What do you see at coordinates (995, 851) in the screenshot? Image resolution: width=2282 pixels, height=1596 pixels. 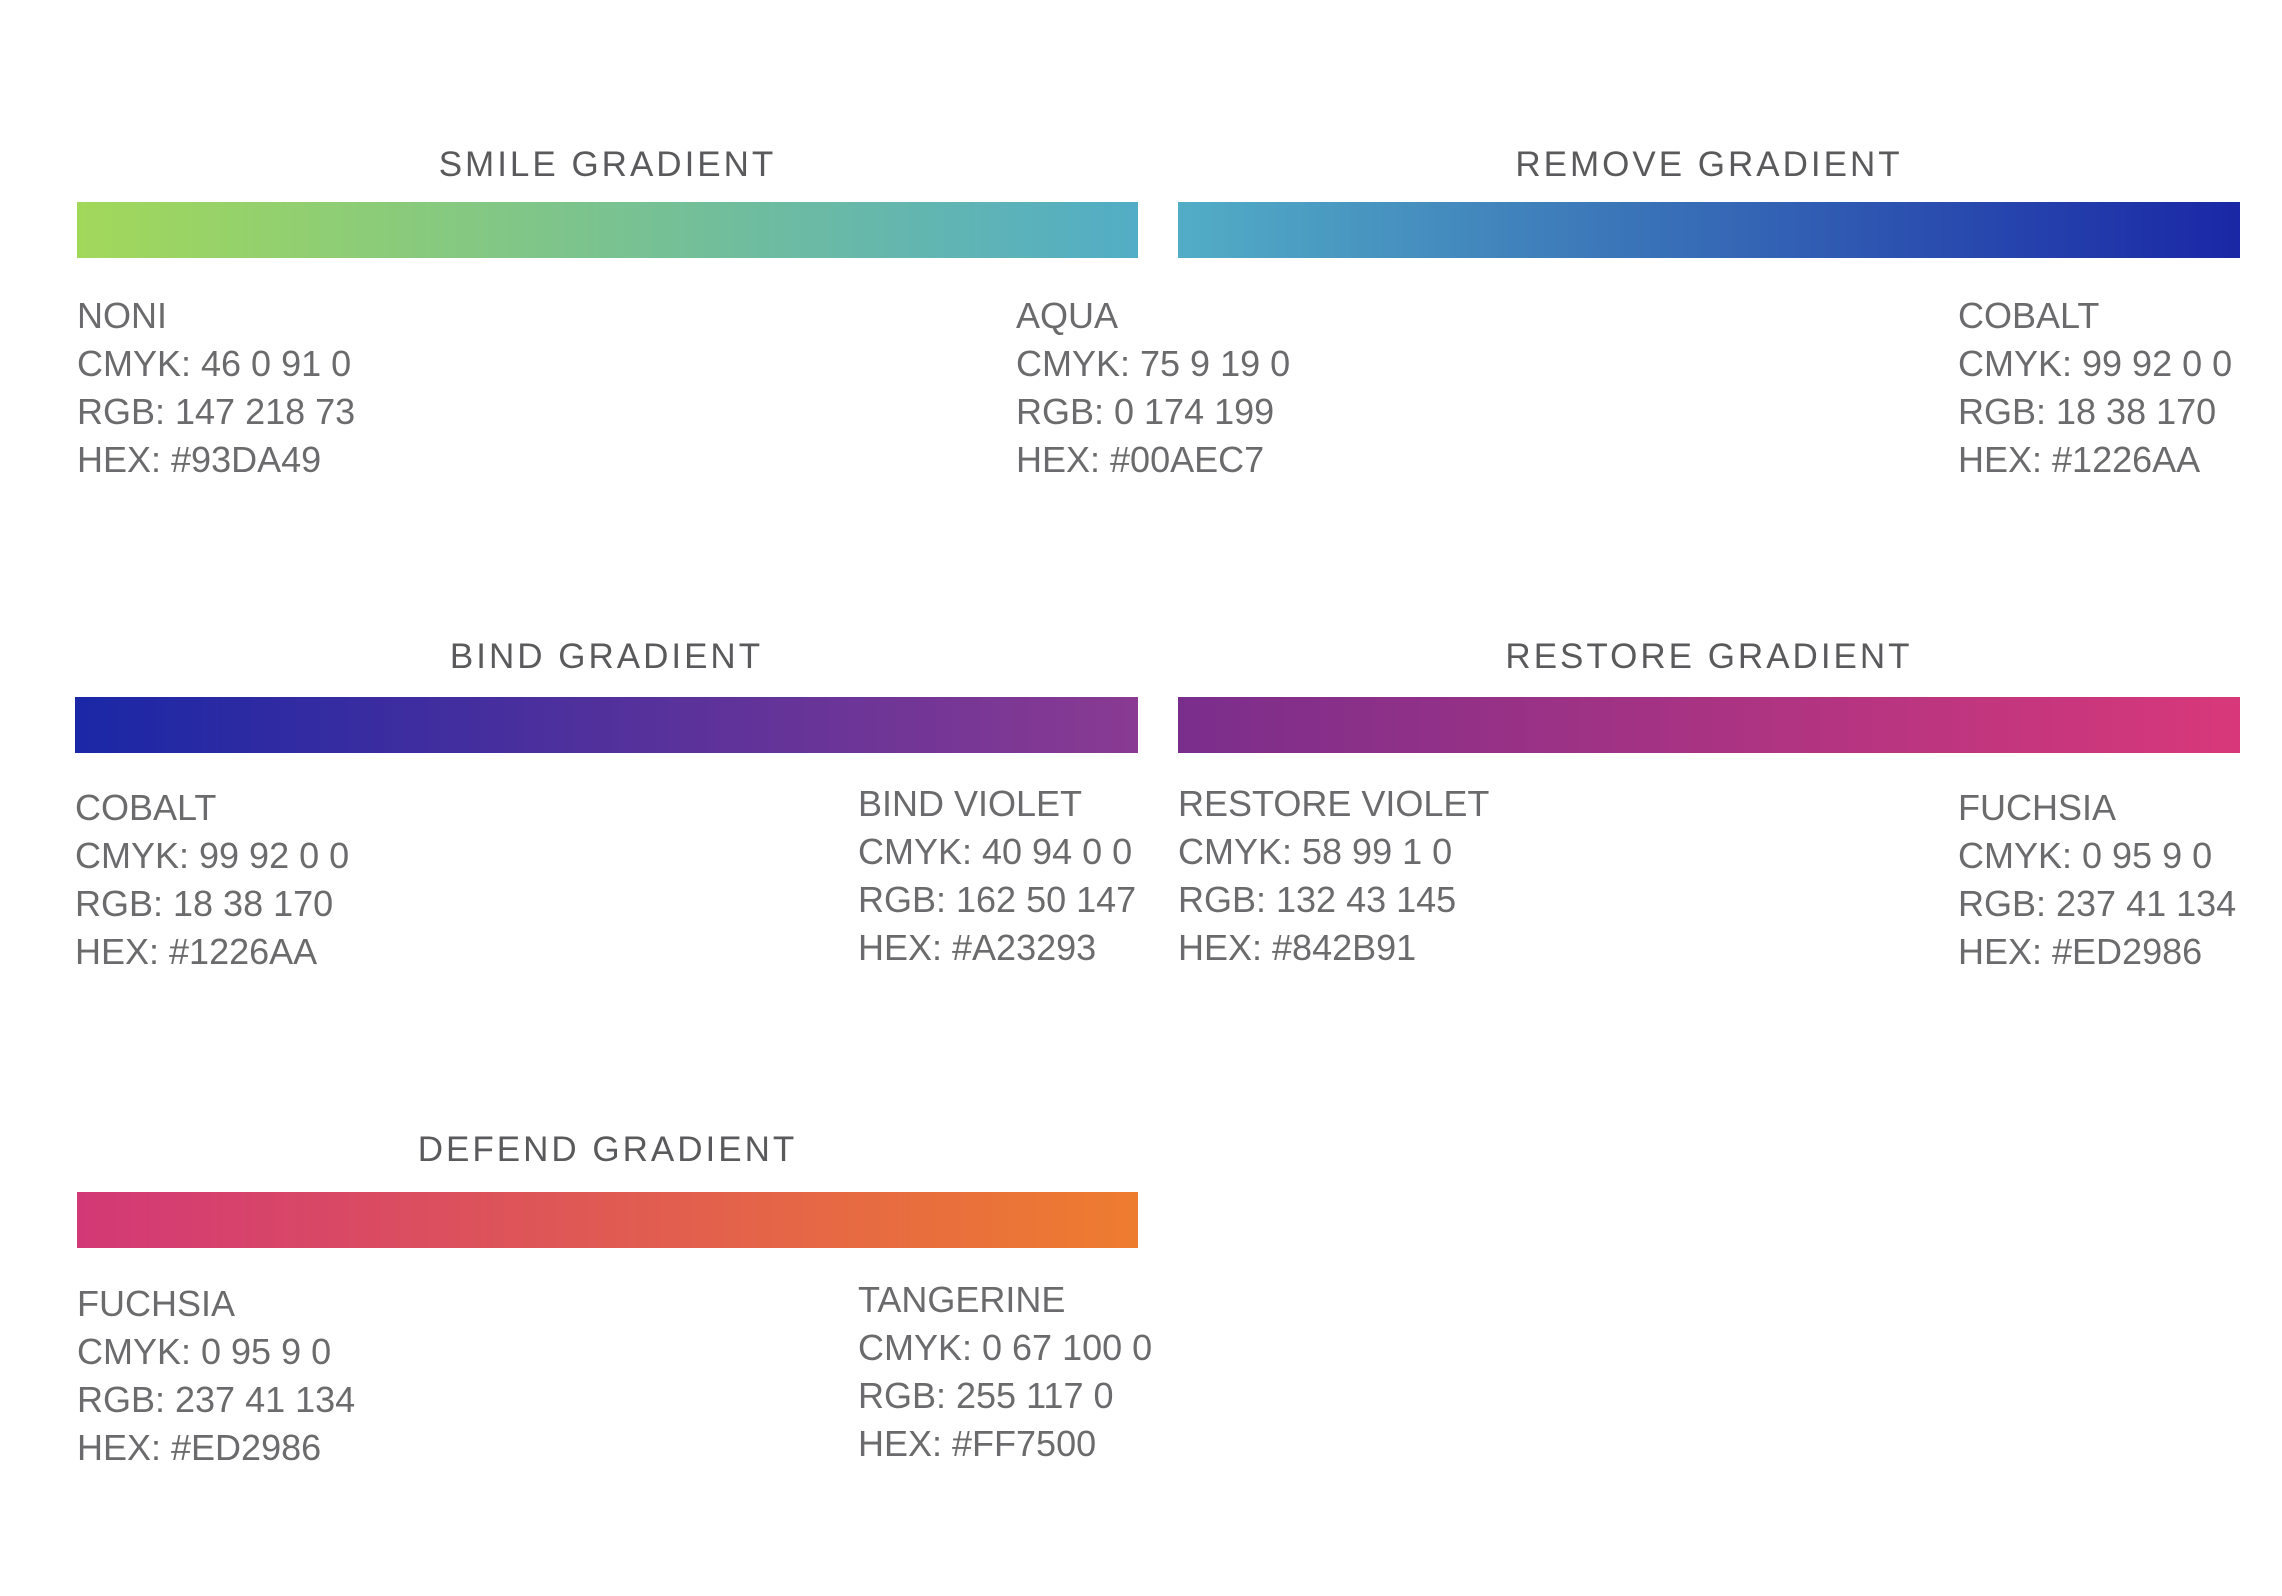 I see `cmyk-value: CMYK: 40 94 0 0` at bounding box center [995, 851].